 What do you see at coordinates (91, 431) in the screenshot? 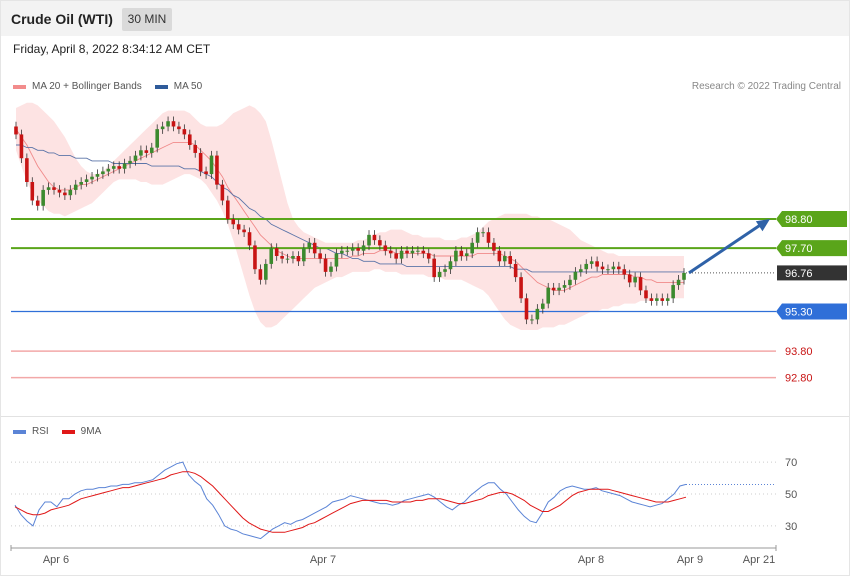
I see `rsi-ma-legend-label: 9MA` at bounding box center [91, 431].